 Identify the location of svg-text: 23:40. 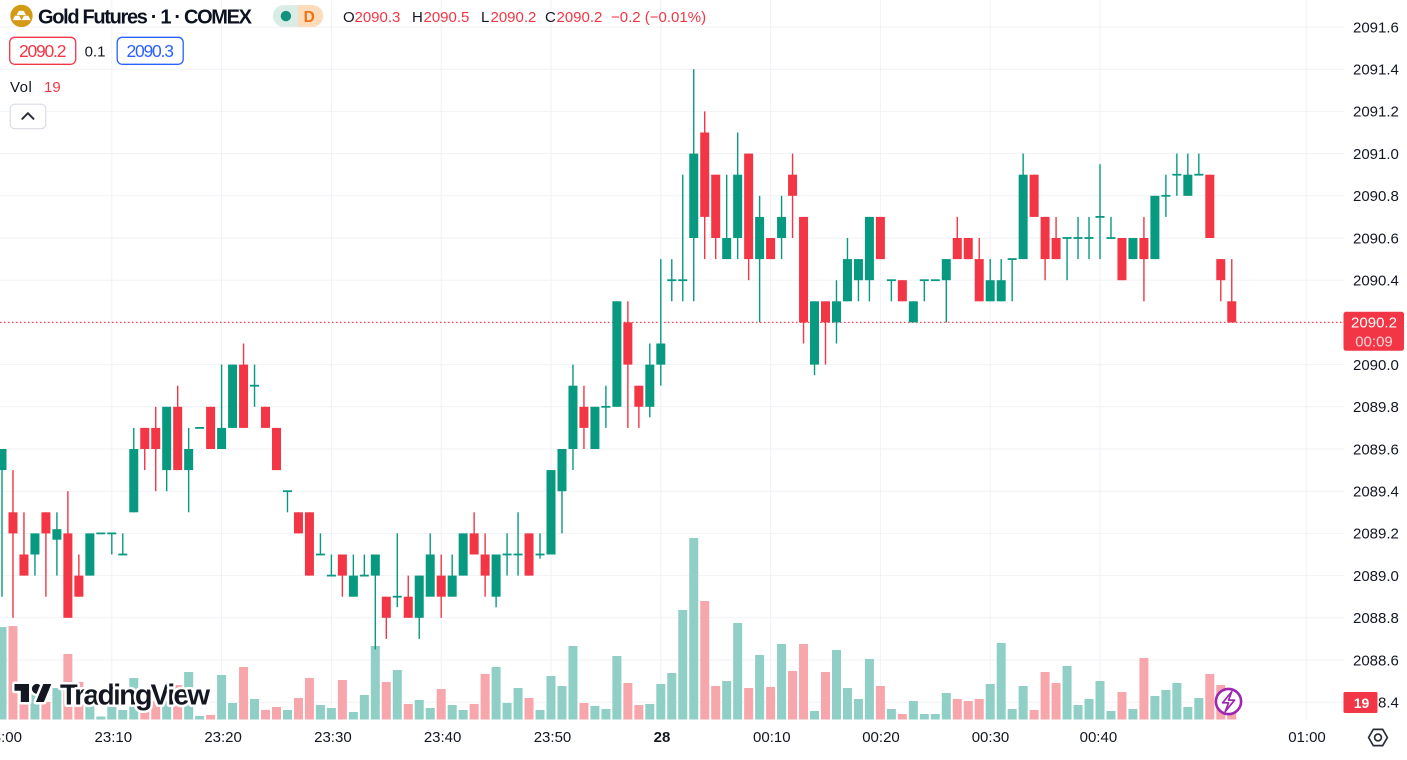
(443, 737).